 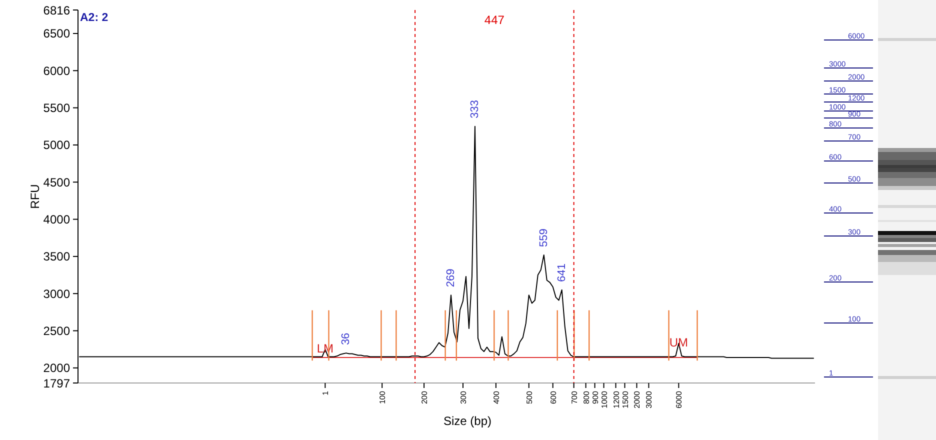 I want to click on y-axis-title: RFU, so click(x=35, y=196).